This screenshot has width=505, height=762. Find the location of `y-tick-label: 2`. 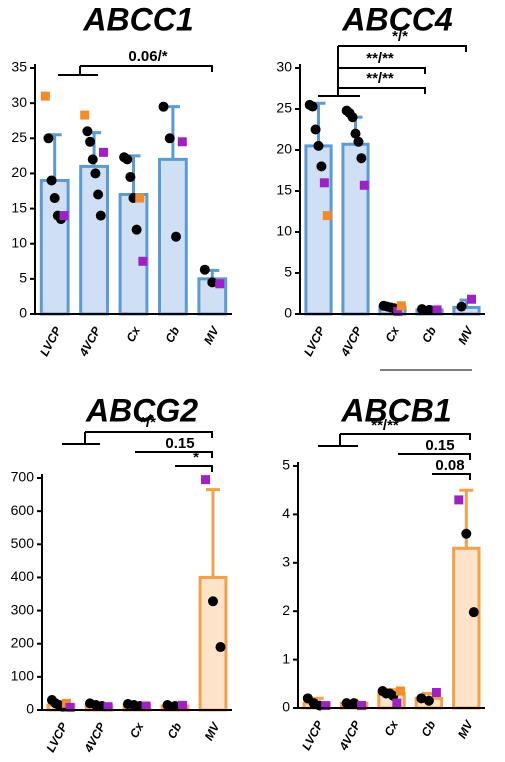

y-tick-label: 2 is located at coordinates (286, 610).